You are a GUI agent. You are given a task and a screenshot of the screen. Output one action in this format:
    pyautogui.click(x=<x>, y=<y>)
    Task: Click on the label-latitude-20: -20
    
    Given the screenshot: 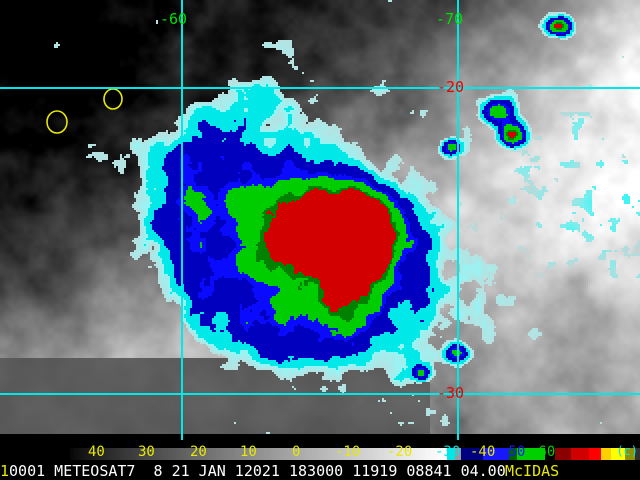 What is the action you would take?
    pyautogui.click(x=451, y=87)
    